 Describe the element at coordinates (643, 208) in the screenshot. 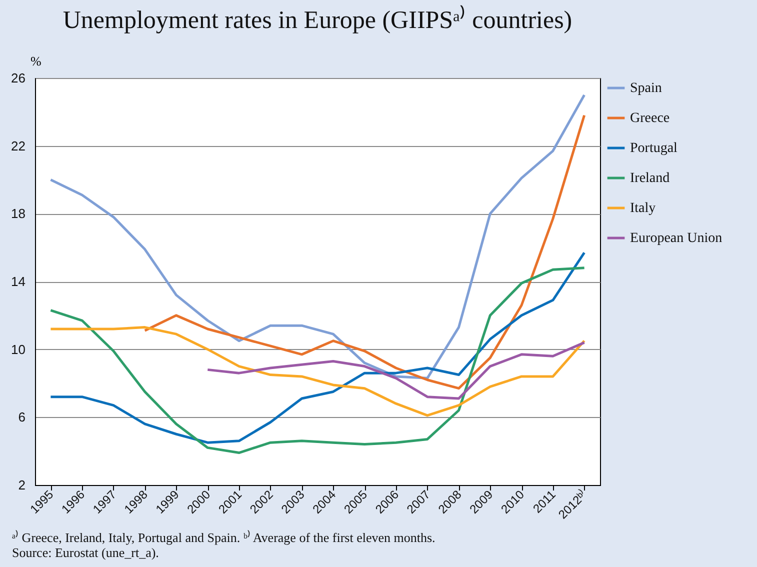

I see `legend-label: Italy` at that location.